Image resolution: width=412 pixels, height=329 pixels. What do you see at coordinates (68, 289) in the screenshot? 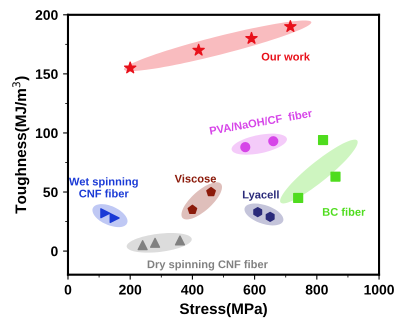
I see `x-tick-label: 0` at bounding box center [68, 289].